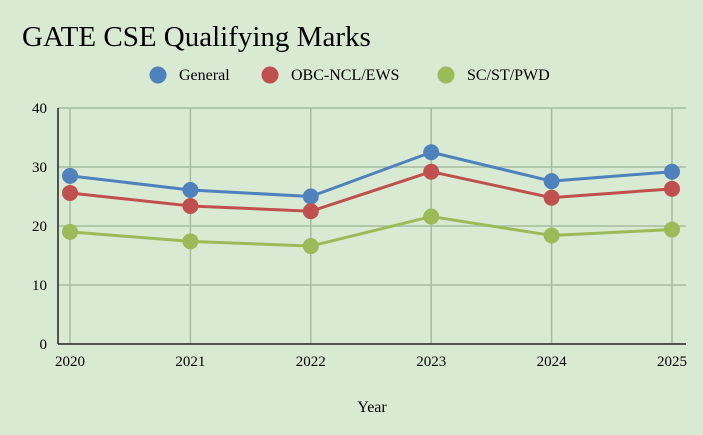  What do you see at coordinates (552, 362) in the screenshot?
I see `x-tick-label: 2024` at bounding box center [552, 362].